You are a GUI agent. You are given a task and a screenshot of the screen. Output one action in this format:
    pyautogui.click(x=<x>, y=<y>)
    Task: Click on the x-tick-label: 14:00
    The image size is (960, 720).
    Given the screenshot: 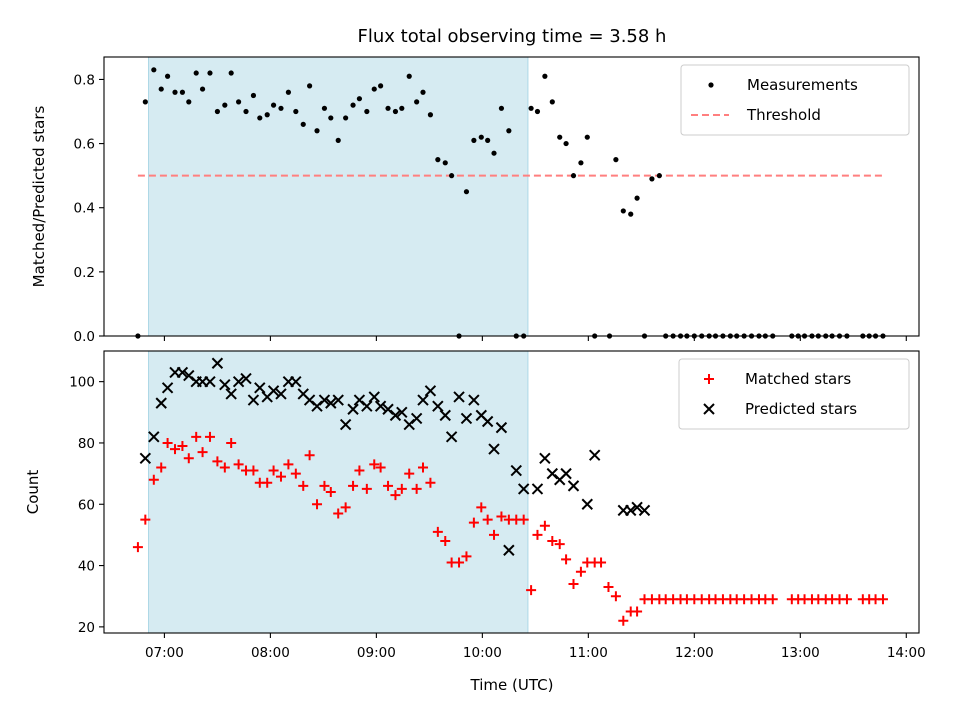 What is the action you would take?
    pyautogui.click(x=906, y=653)
    